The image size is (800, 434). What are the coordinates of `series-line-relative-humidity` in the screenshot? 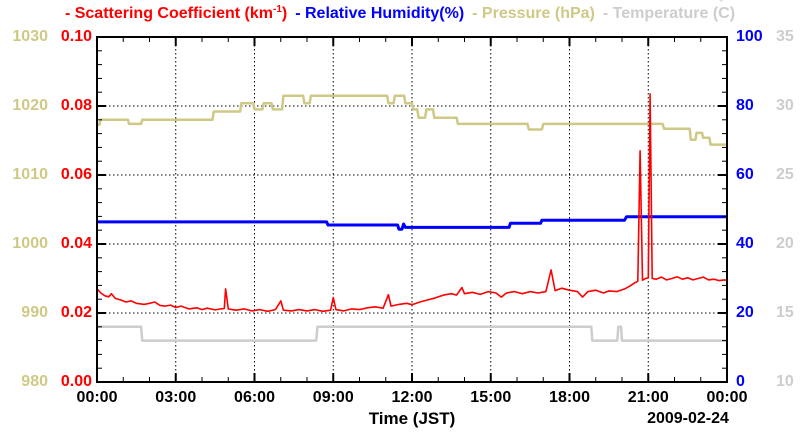 It's located at (412, 223).